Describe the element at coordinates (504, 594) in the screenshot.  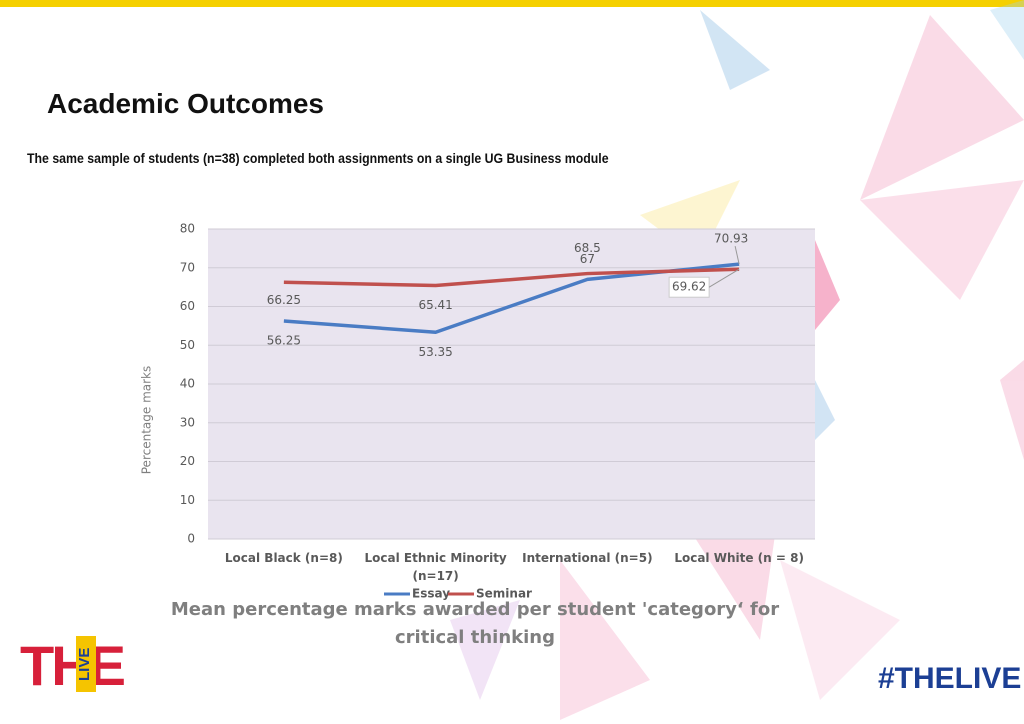
I see `legend-label: Seminar` at that location.